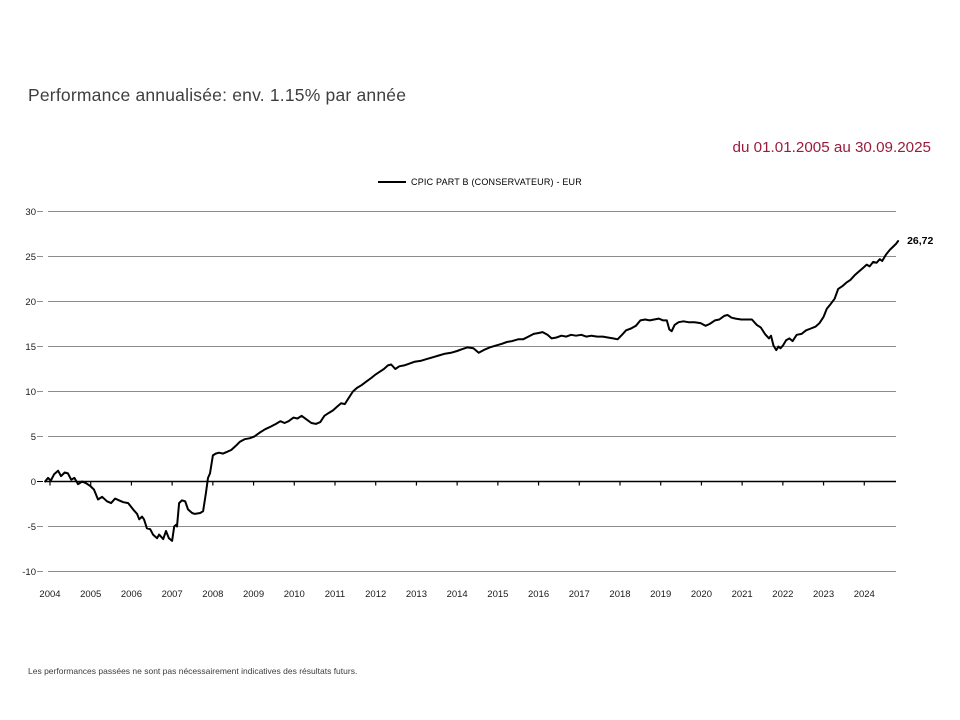 This screenshot has width=960, height=720. I want to click on x-axis-label: 2016, so click(538, 594).